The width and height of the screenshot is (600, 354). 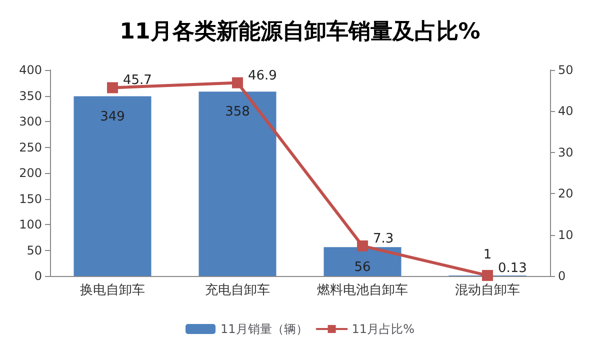 I want to click on y-tick-label: 0, so click(x=38, y=276).